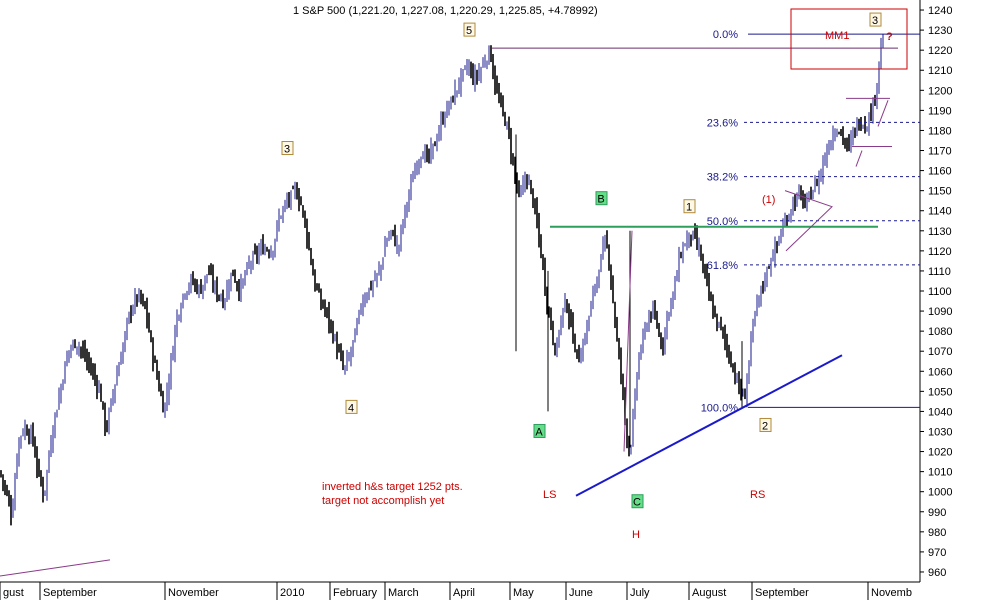 The height and width of the screenshot is (611, 992). Describe the element at coordinates (628, 341) in the screenshot. I see `head-guide-line` at that location.